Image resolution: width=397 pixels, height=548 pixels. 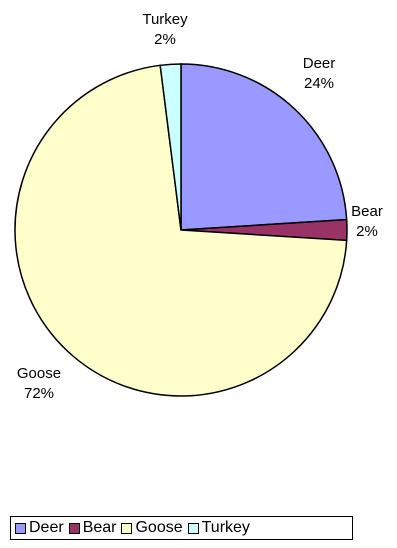 I want to click on legend-label-goose: Goose, so click(x=159, y=527).